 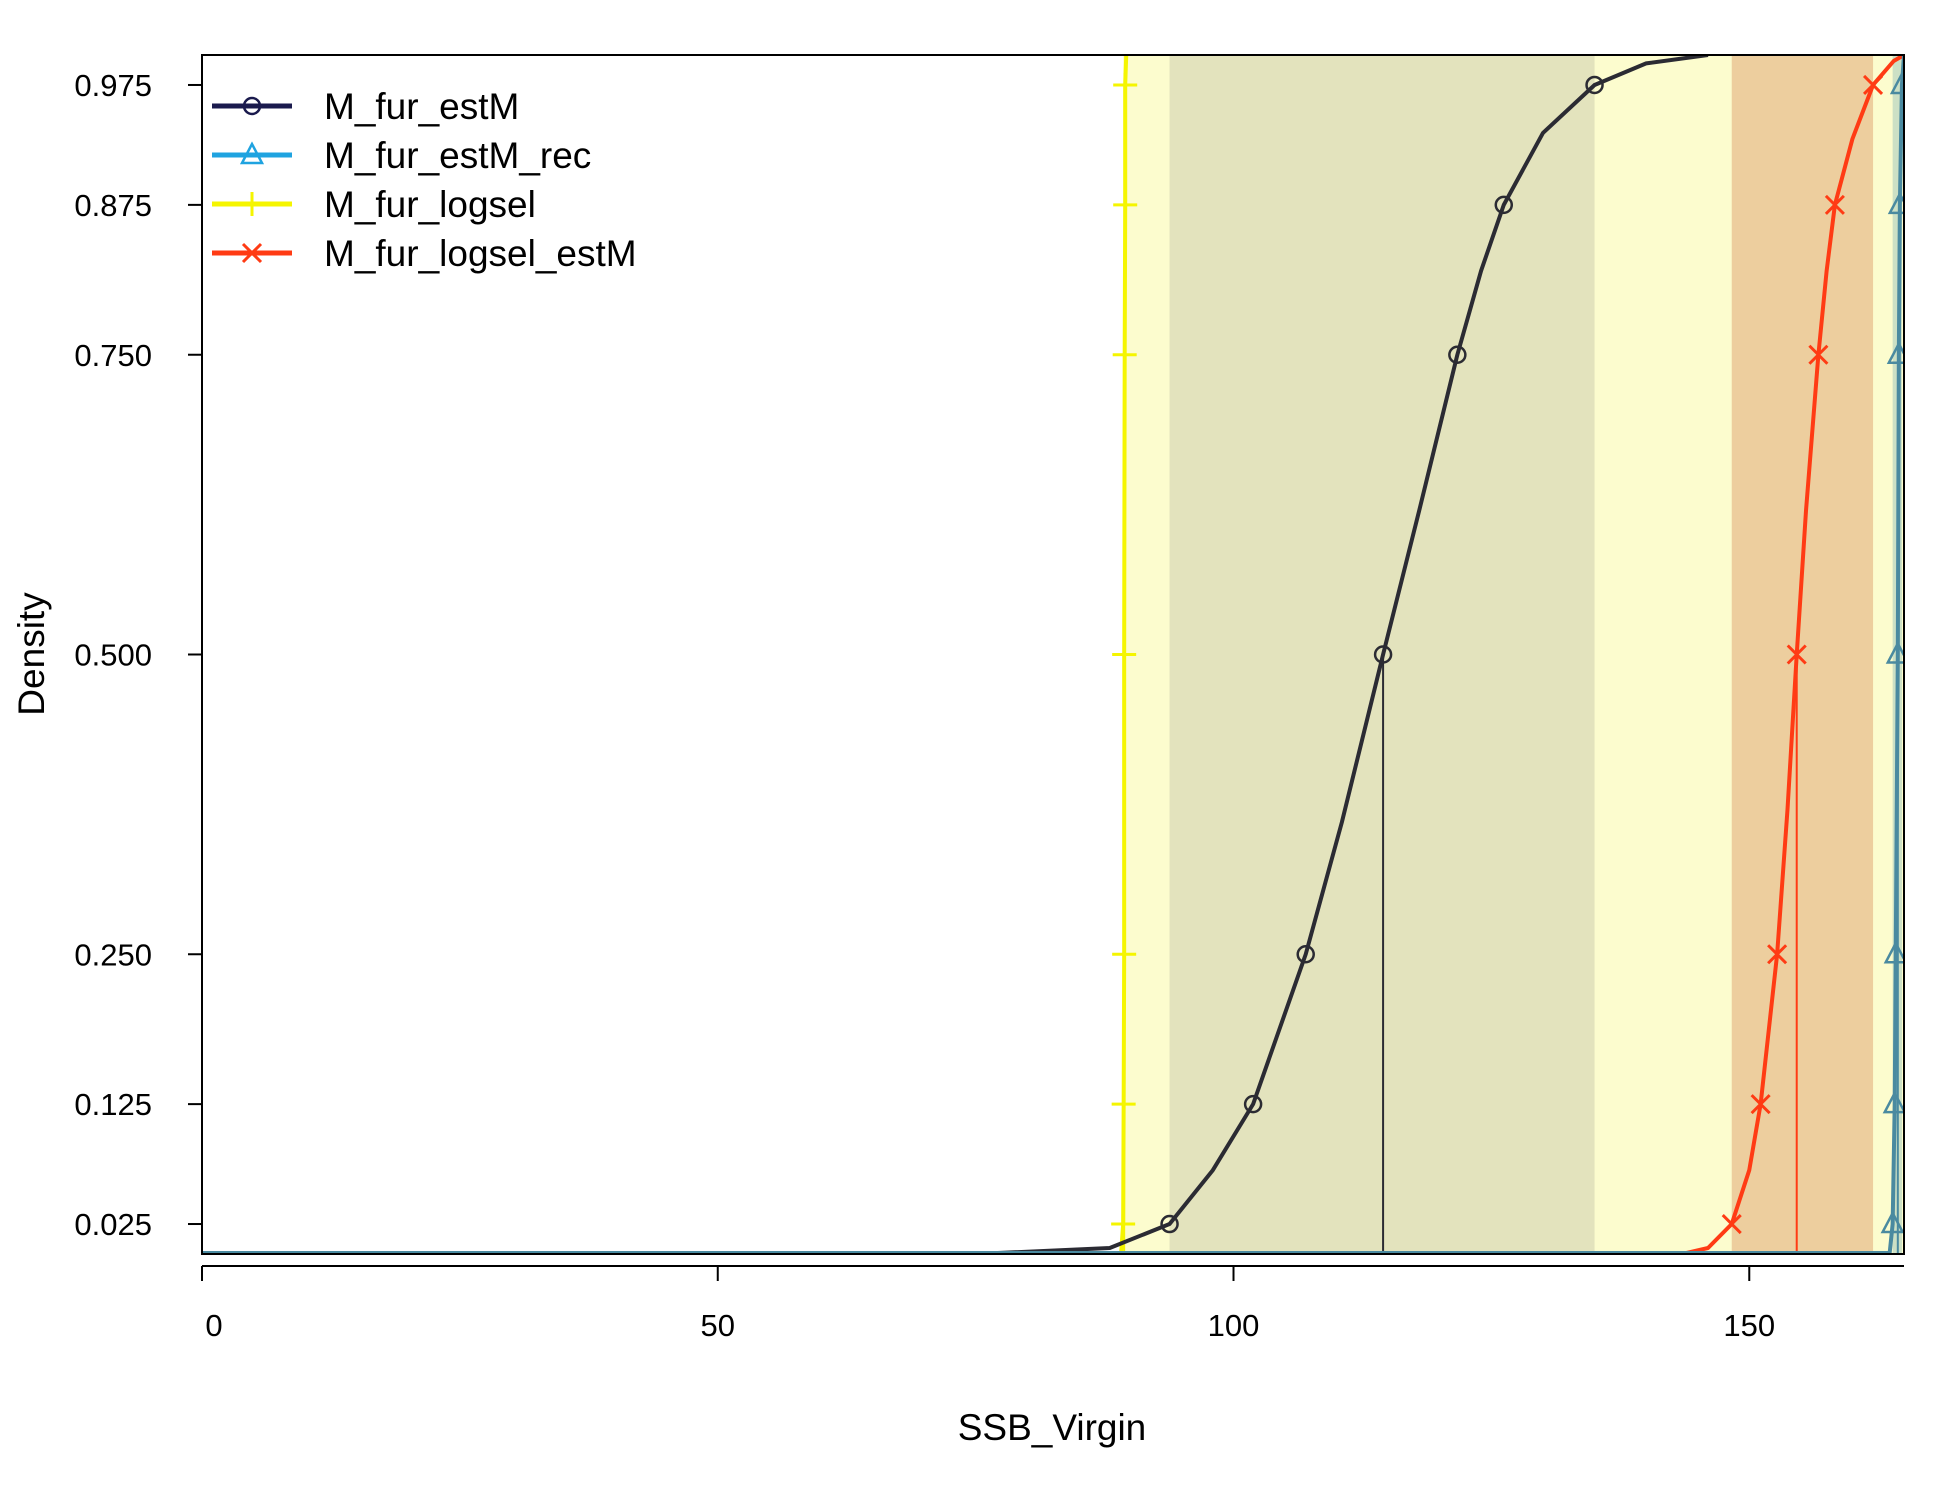 I want to click on y-axis-title: Density, so click(x=31, y=654).